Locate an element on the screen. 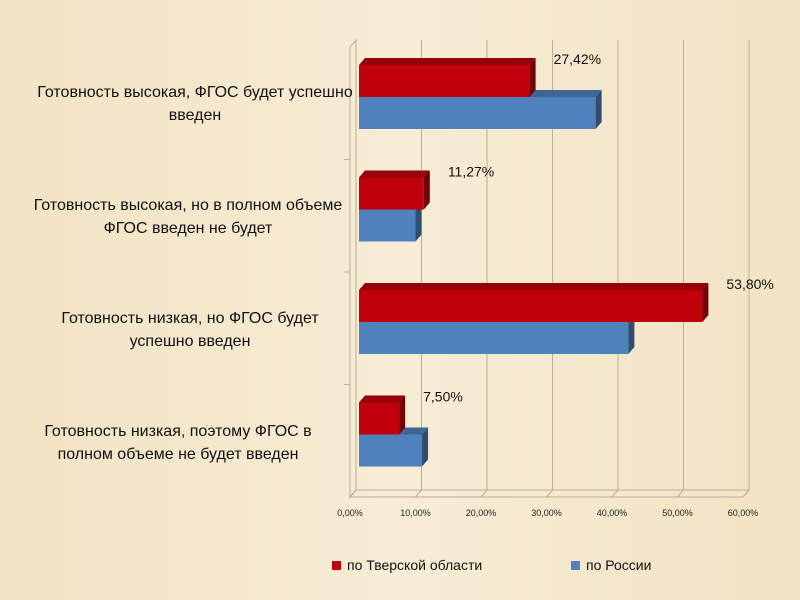 This screenshot has height=600, width=800. bar-russia-3-front is located at coordinates (494, 338).